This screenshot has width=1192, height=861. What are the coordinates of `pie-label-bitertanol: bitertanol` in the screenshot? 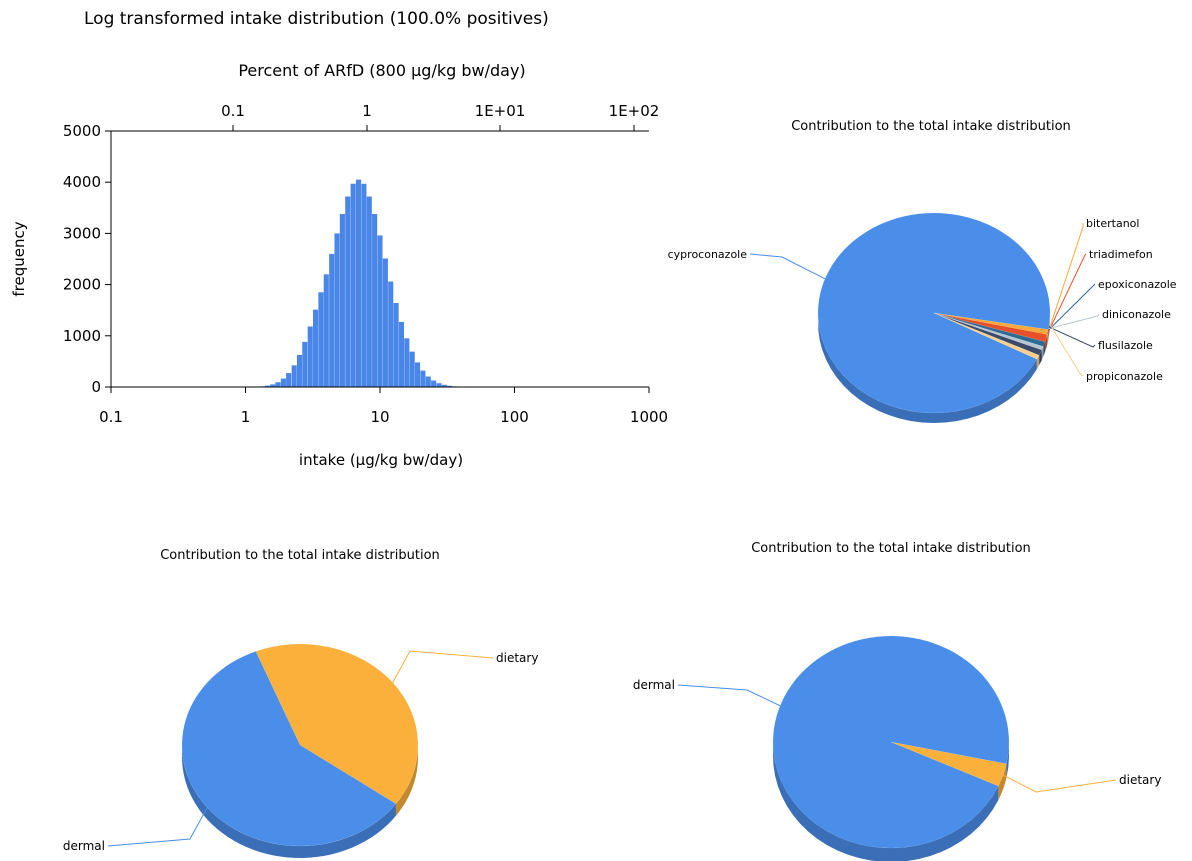 It's located at (1112, 223).